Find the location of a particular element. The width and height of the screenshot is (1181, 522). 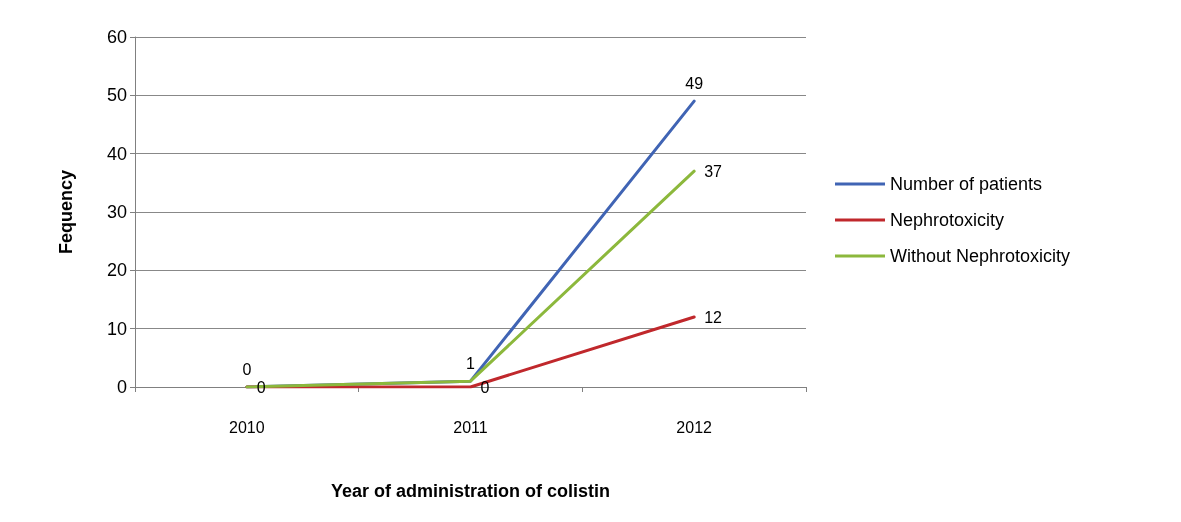

y-tick-label: 30 is located at coordinates (116, 212).